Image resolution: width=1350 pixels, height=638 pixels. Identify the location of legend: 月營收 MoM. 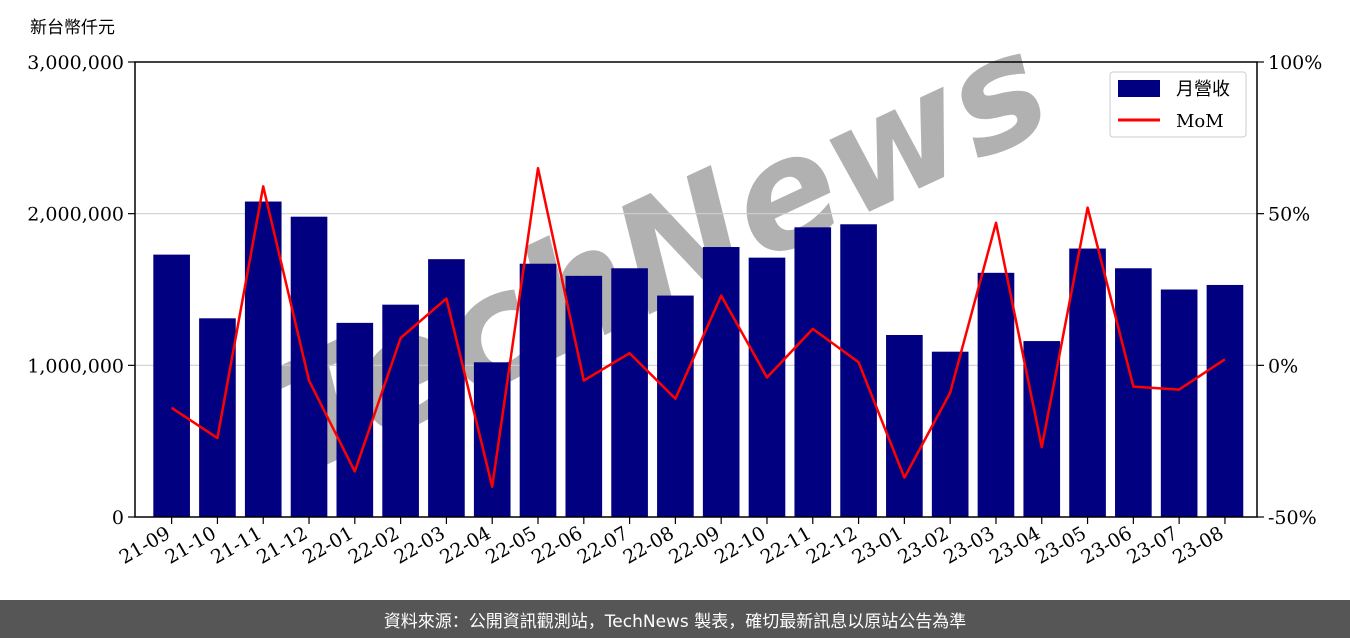
(1178, 104).